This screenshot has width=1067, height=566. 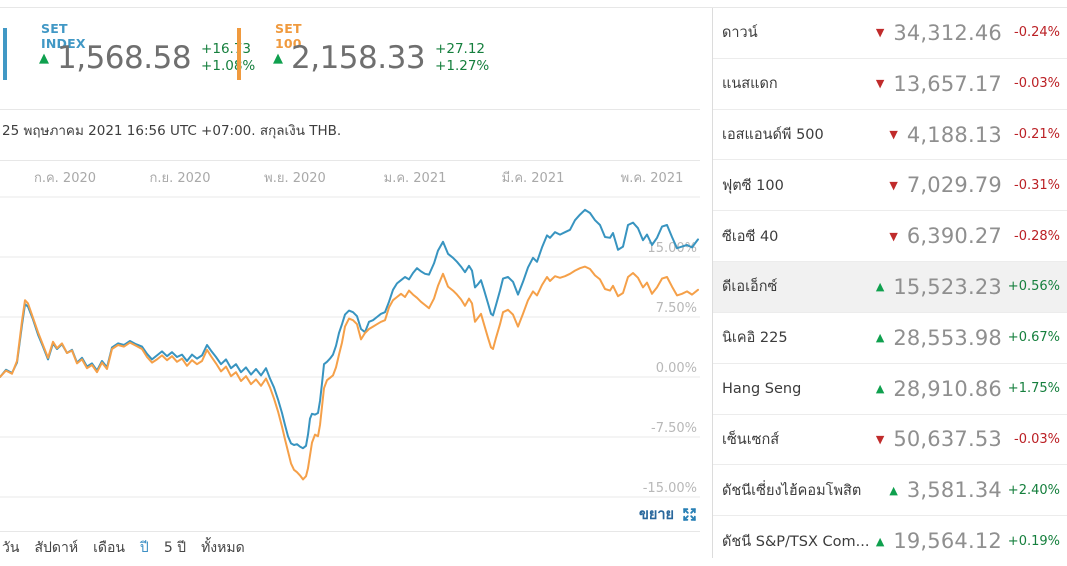 I want to click on index-change-pct: +2.40%, so click(x=1033, y=490).